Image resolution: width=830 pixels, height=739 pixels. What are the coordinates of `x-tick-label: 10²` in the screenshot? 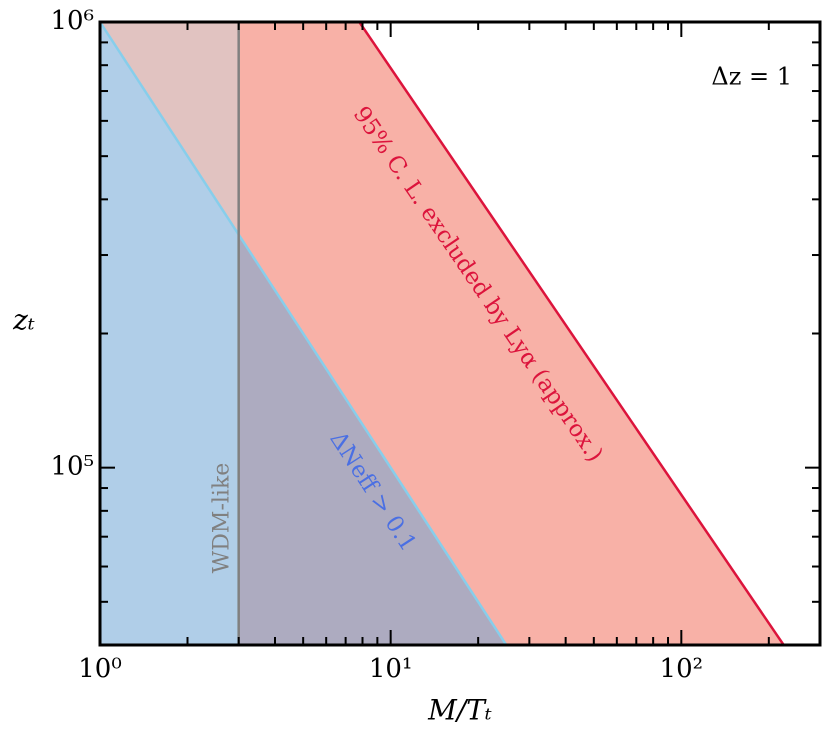 It's located at (682, 669).